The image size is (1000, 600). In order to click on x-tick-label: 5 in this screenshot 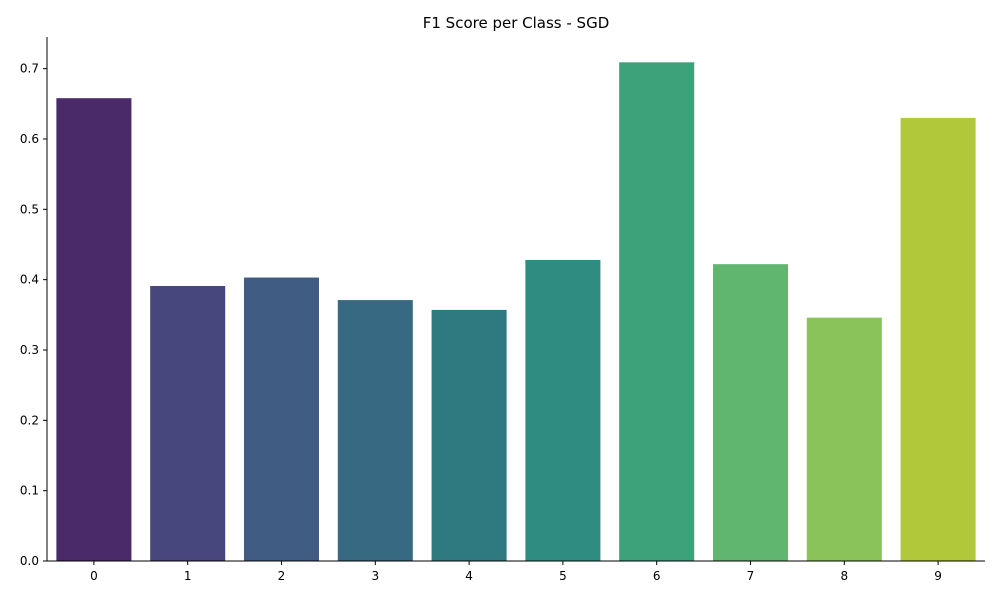, I will do `click(563, 576)`.